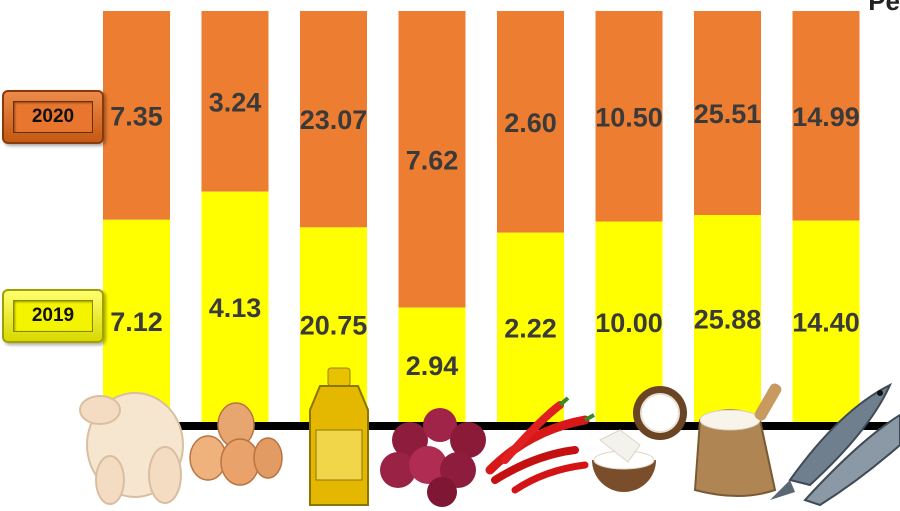 The height and width of the screenshot is (511, 900). I want to click on value-label-2020-cooking-oil: 23.07, so click(334, 120).